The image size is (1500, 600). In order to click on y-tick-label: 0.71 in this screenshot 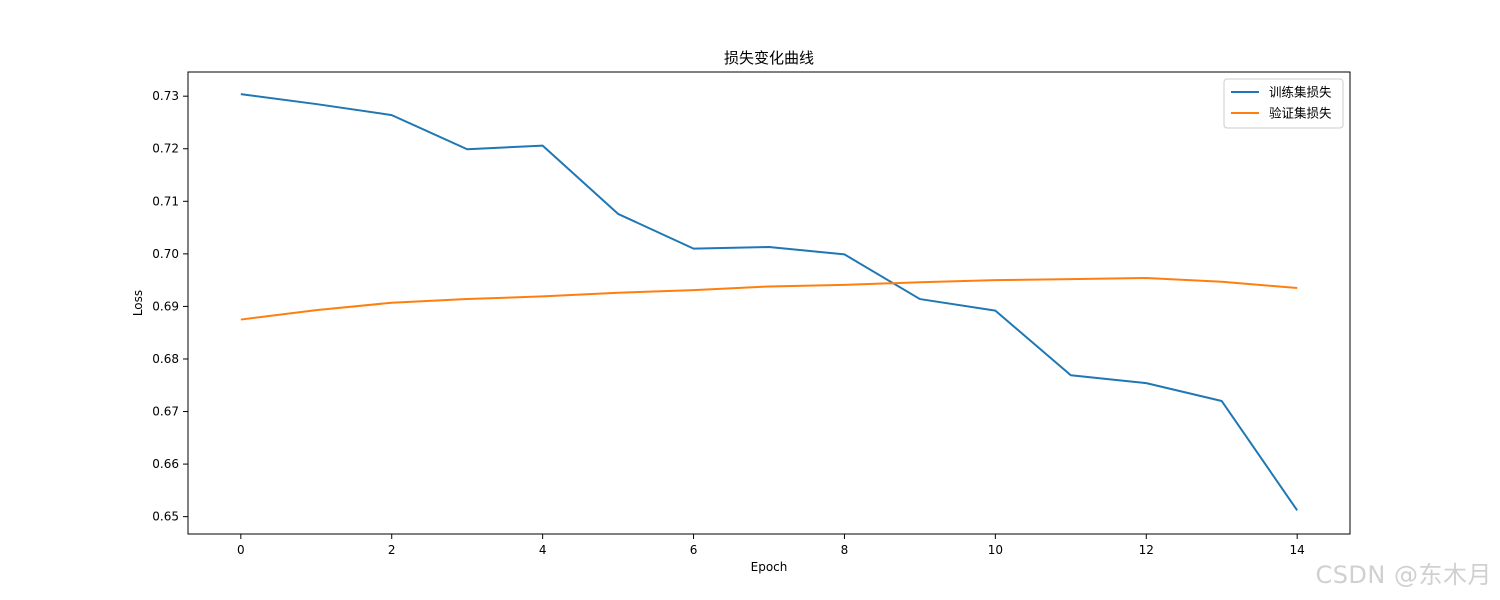, I will do `click(165, 201)`.